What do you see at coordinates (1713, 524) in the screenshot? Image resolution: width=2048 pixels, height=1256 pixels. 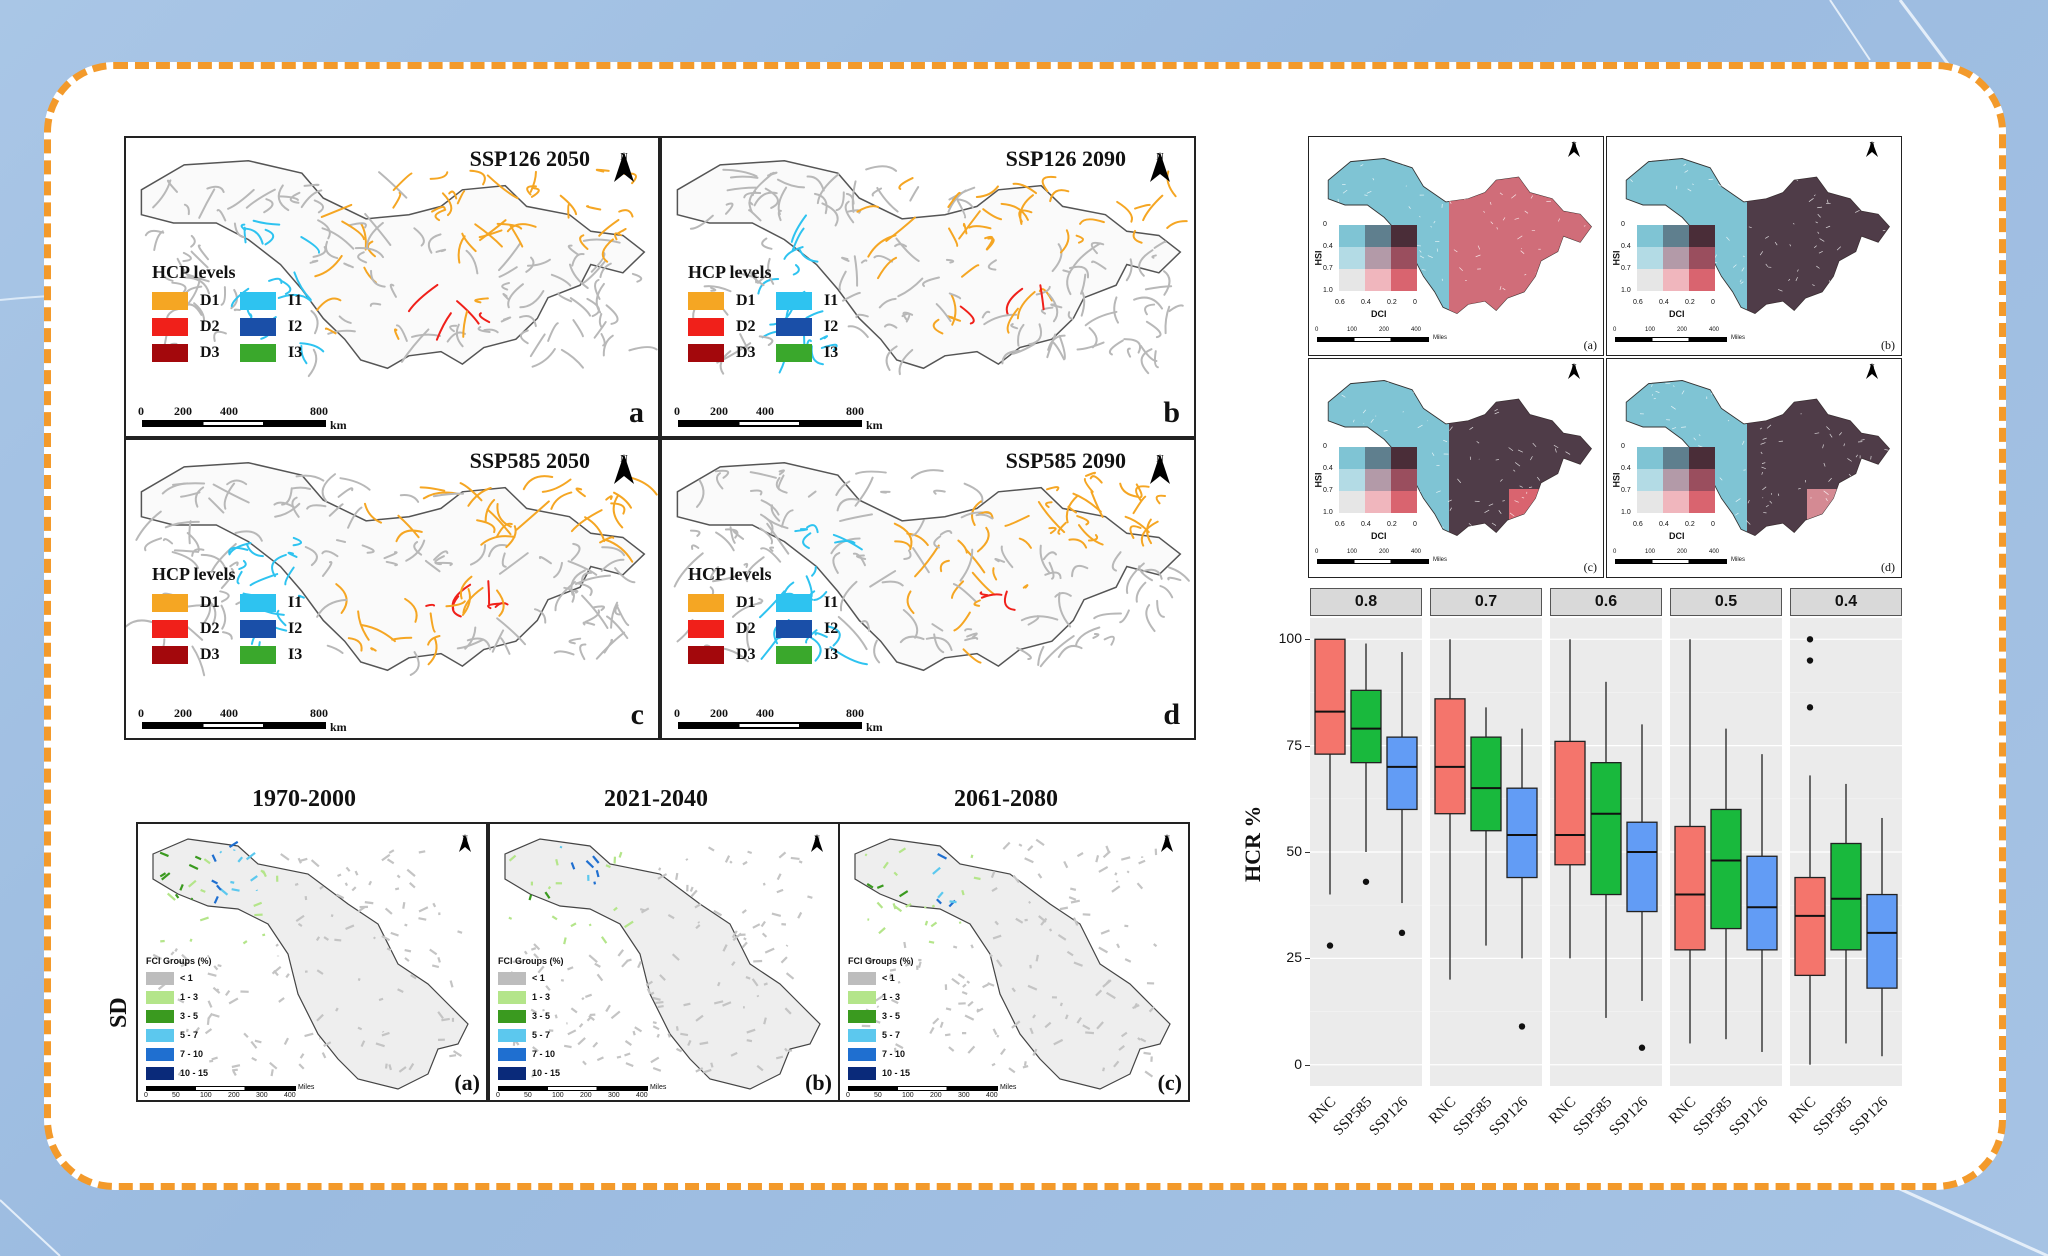 I see `dci-tick: 0` at bounding box center [1713, 524].